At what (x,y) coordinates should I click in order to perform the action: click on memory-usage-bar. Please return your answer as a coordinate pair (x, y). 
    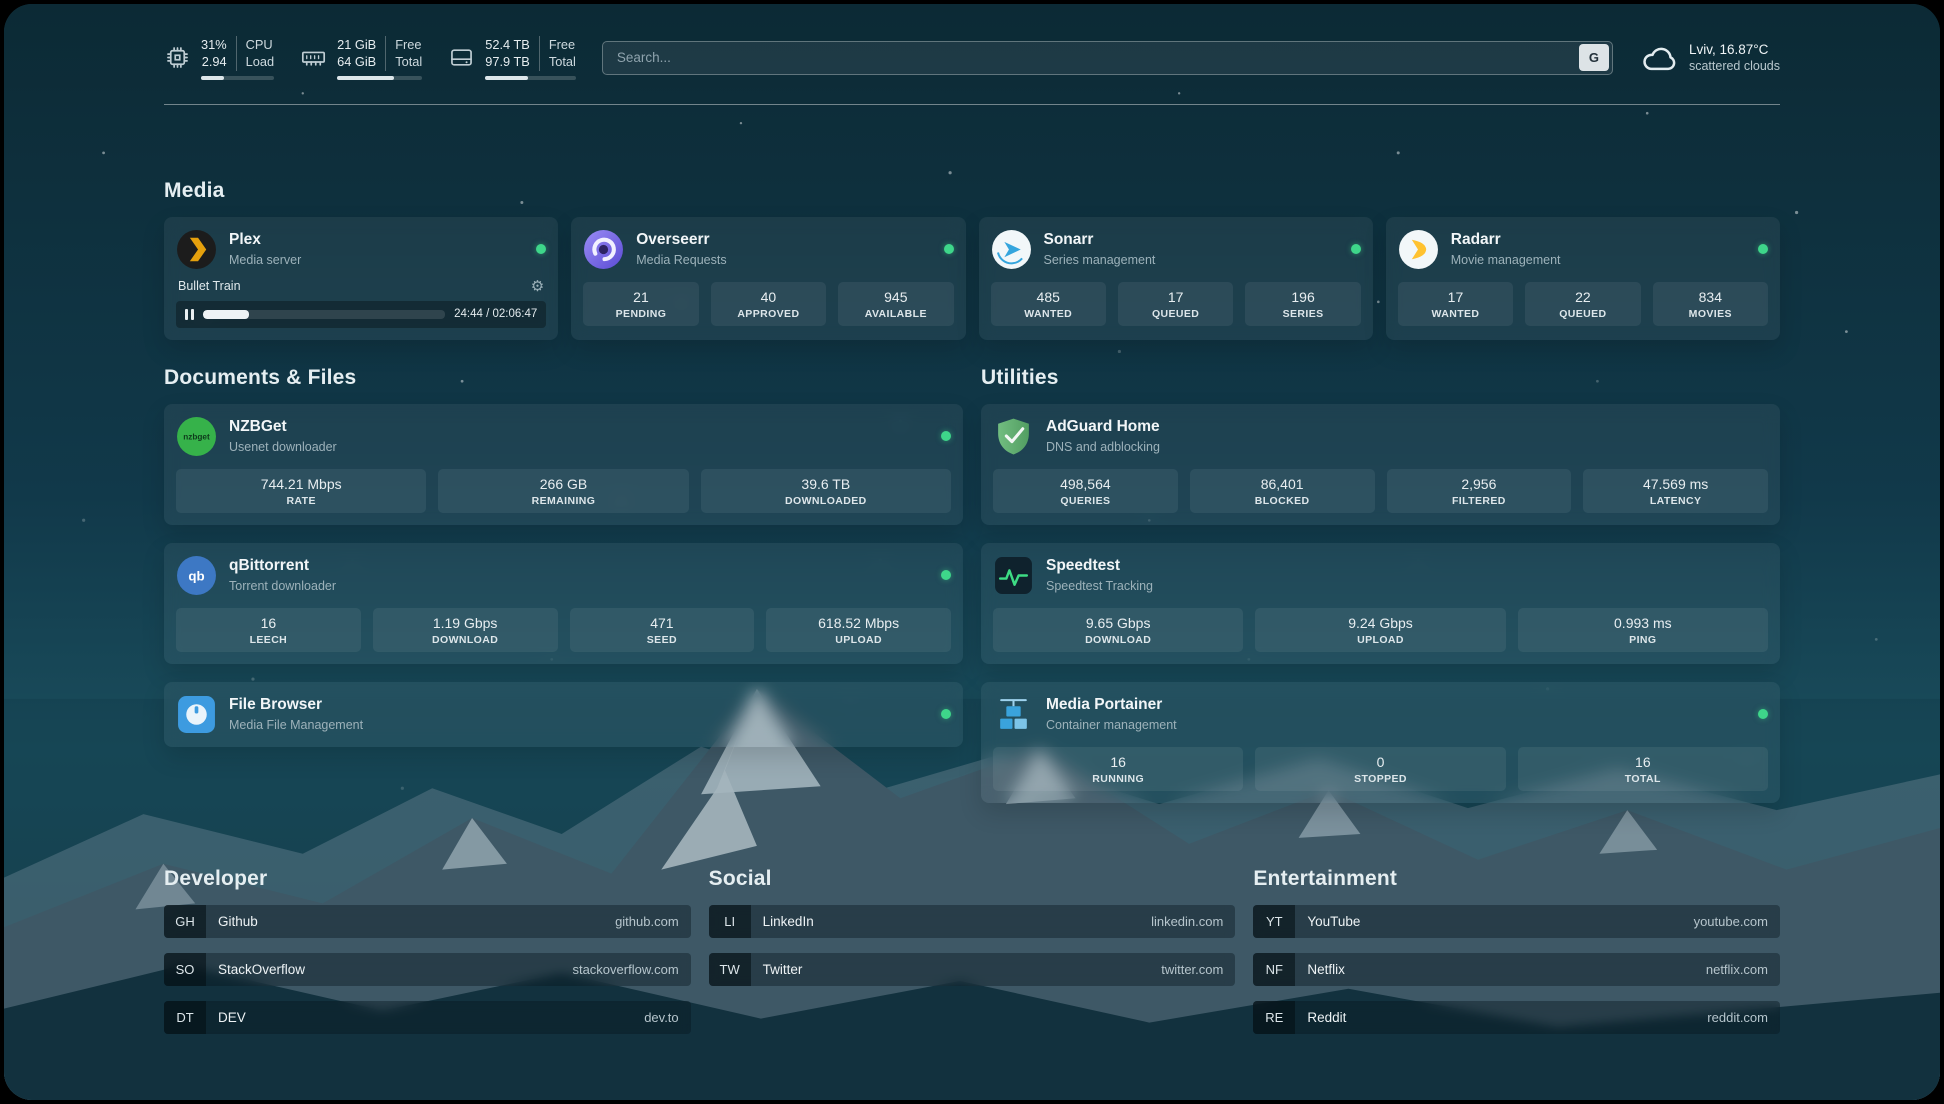
    Looking at the image, I should click on (380, 77).